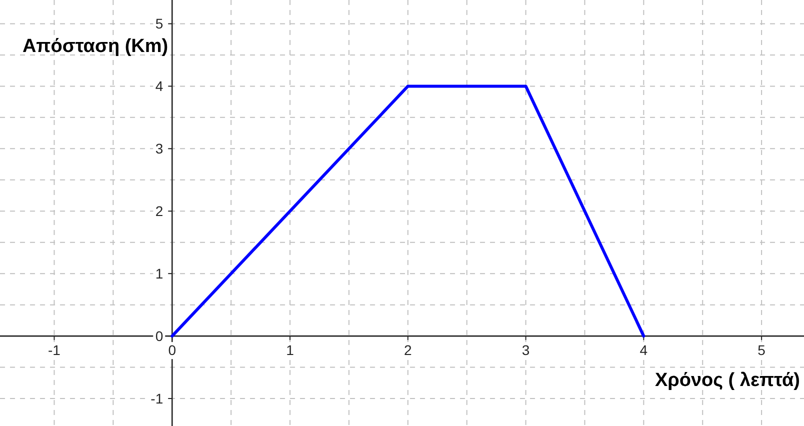 The height and width of the screenshot is (426, 804). I want to click on y-tick-label: 1, so click(159, 274).